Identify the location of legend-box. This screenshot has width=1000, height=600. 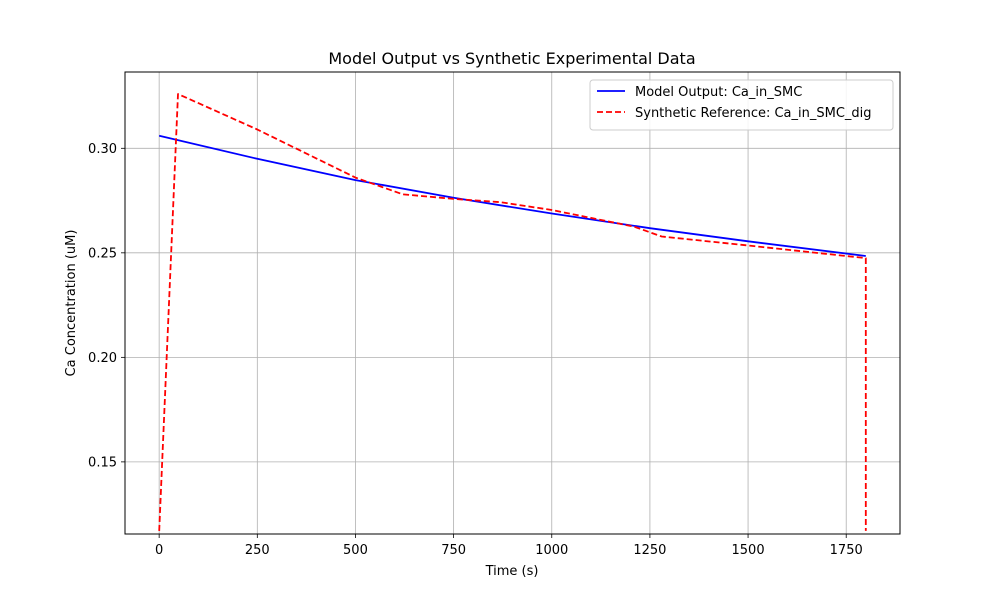
(741, 105).